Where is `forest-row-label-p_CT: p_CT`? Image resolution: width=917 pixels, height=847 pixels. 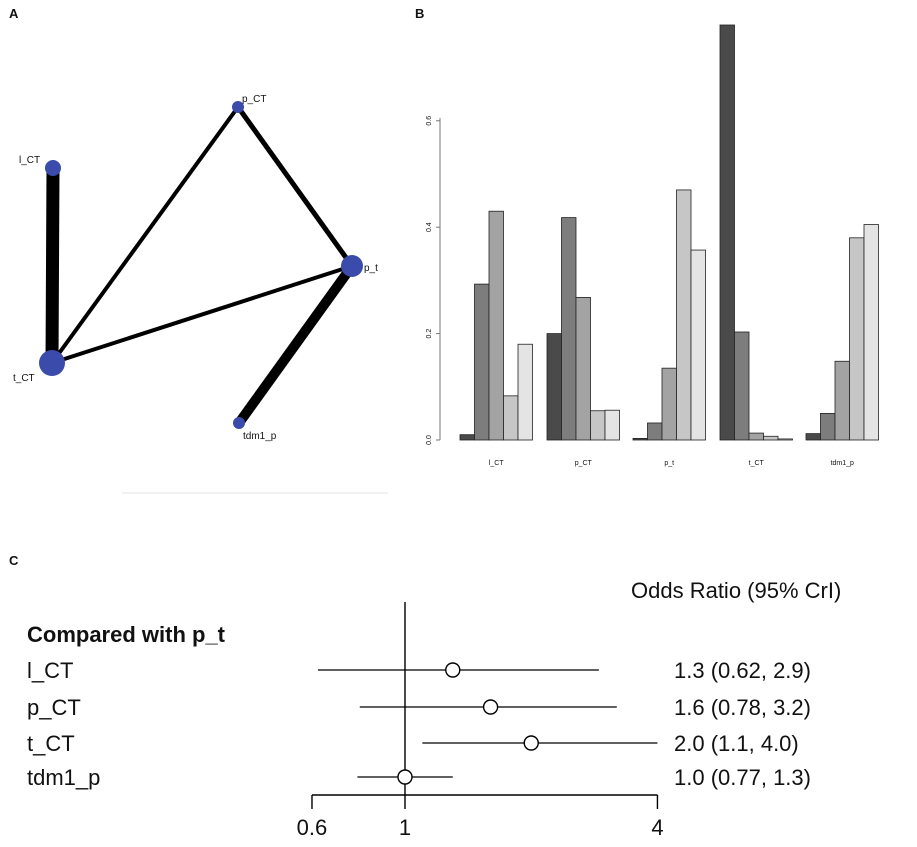
forest-row-label-p_CT: p_CT is located at coordinates (54, 707).